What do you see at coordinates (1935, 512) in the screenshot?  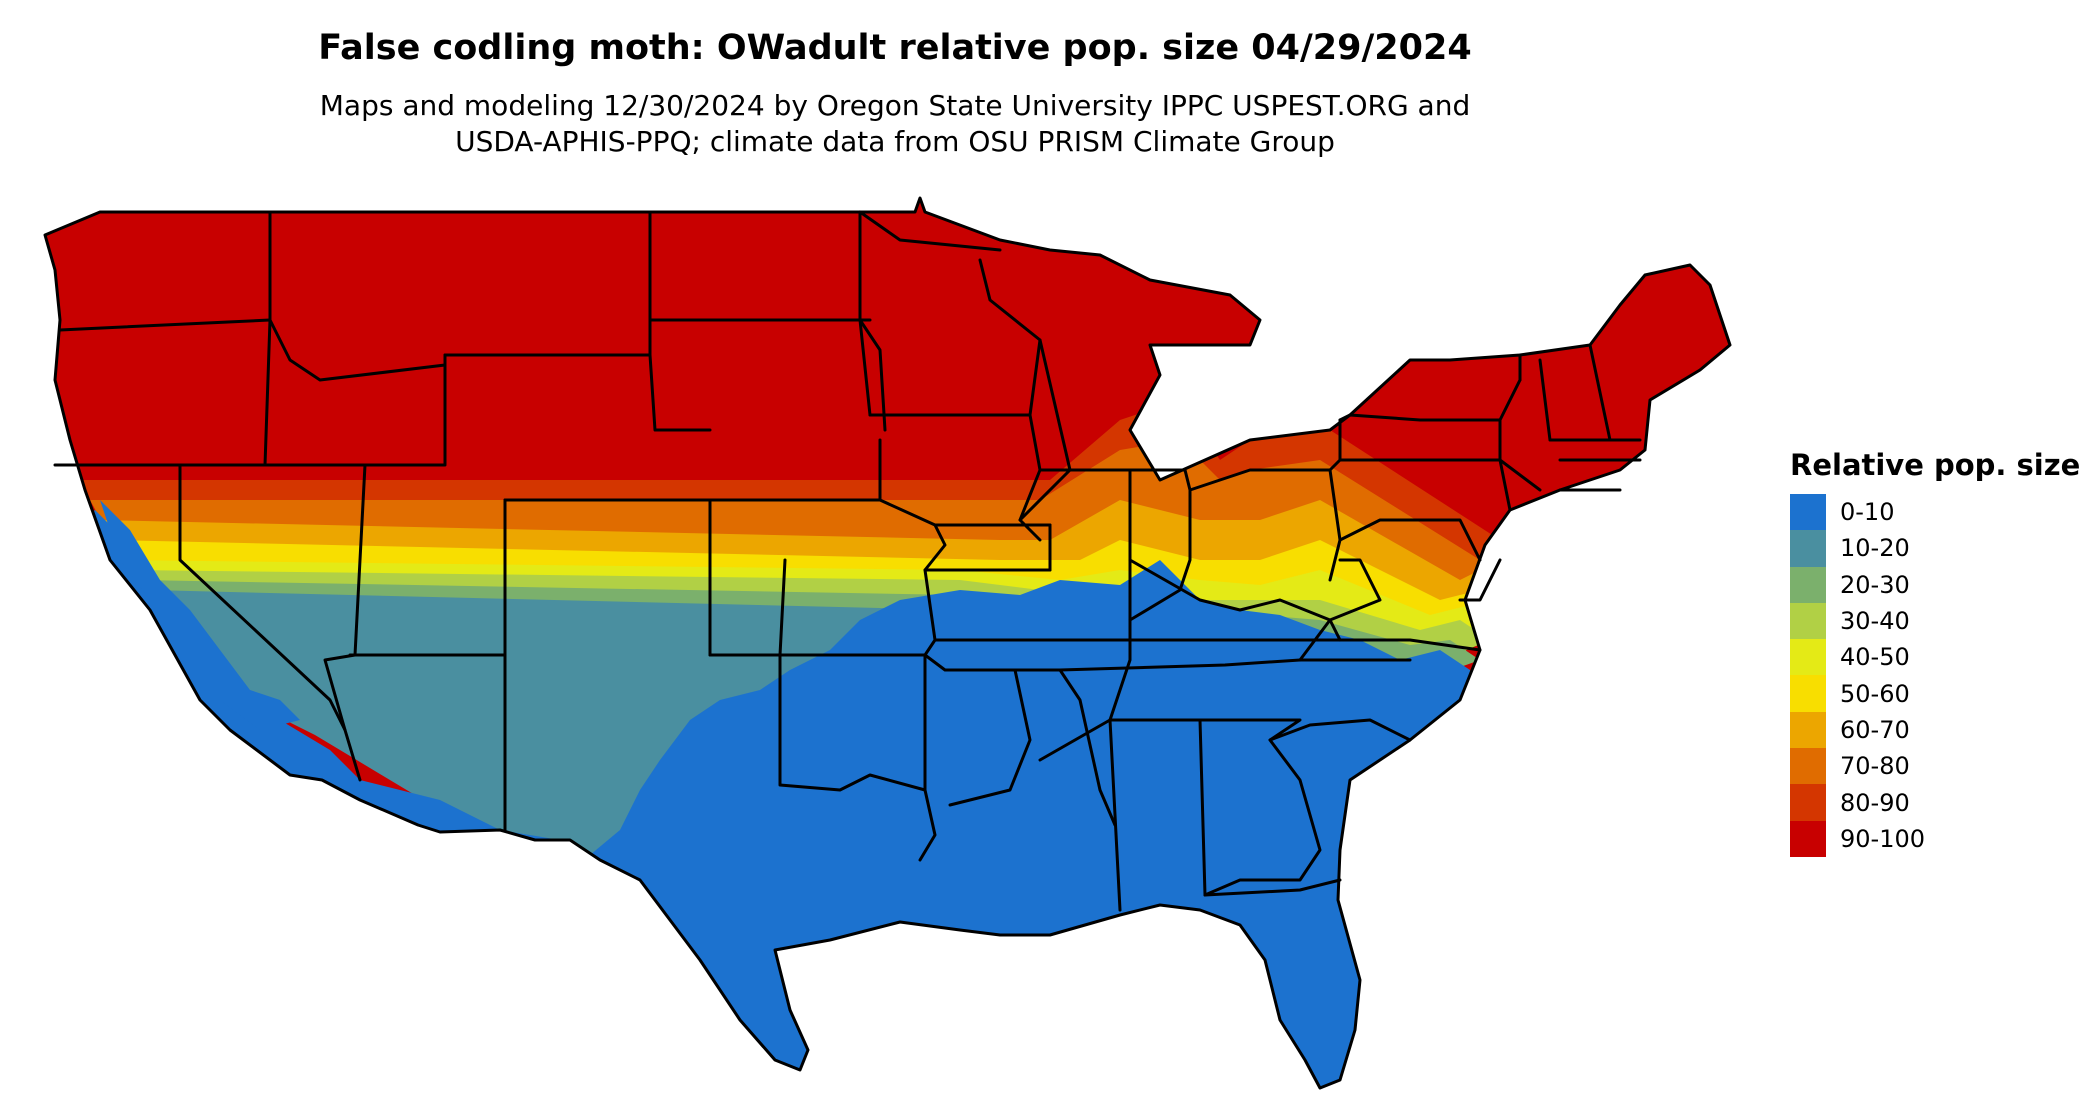 I see `legend-item: 0-10` at bounding box center [1935, 512].